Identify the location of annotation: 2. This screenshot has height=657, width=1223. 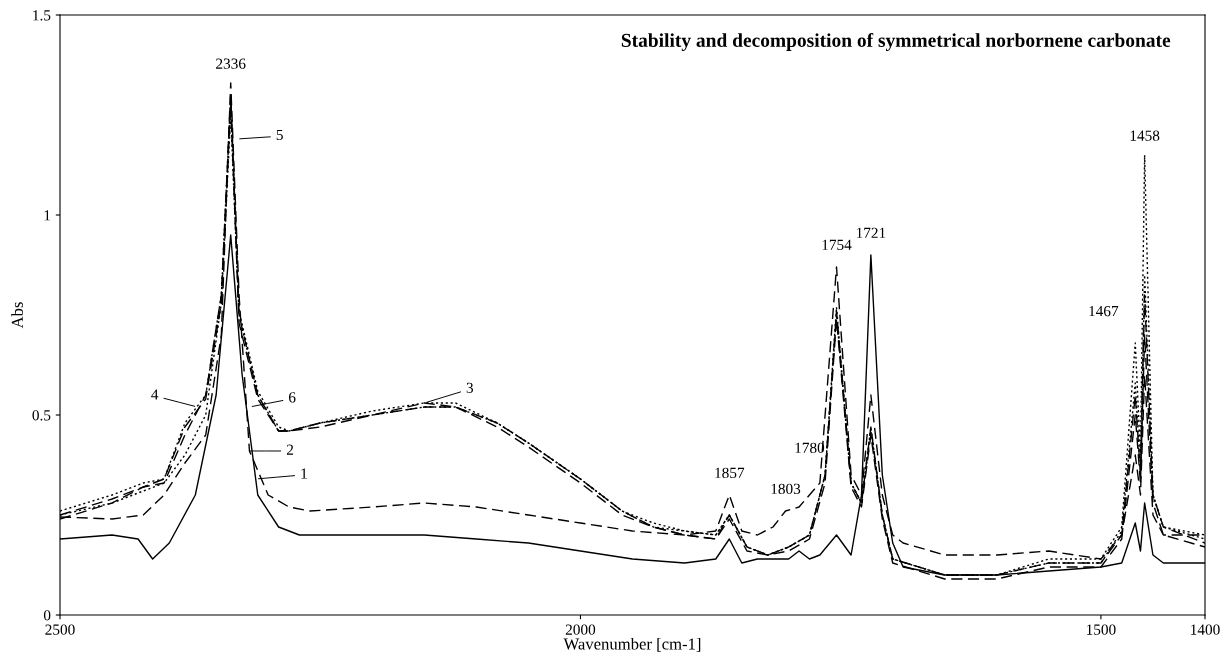
(290, 449).